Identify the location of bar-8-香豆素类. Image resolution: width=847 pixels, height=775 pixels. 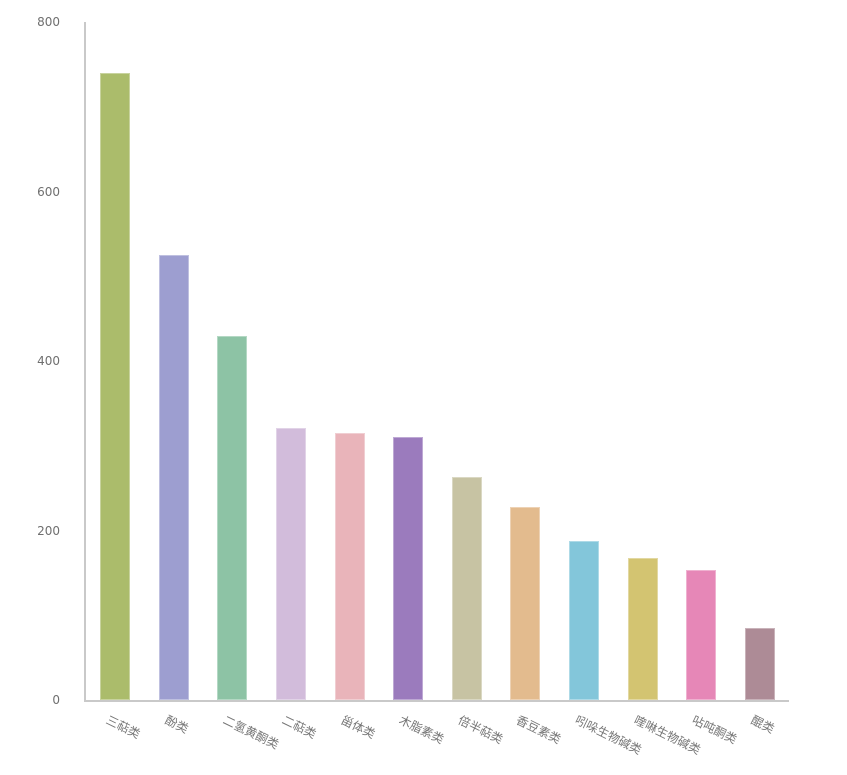
(525, 603).